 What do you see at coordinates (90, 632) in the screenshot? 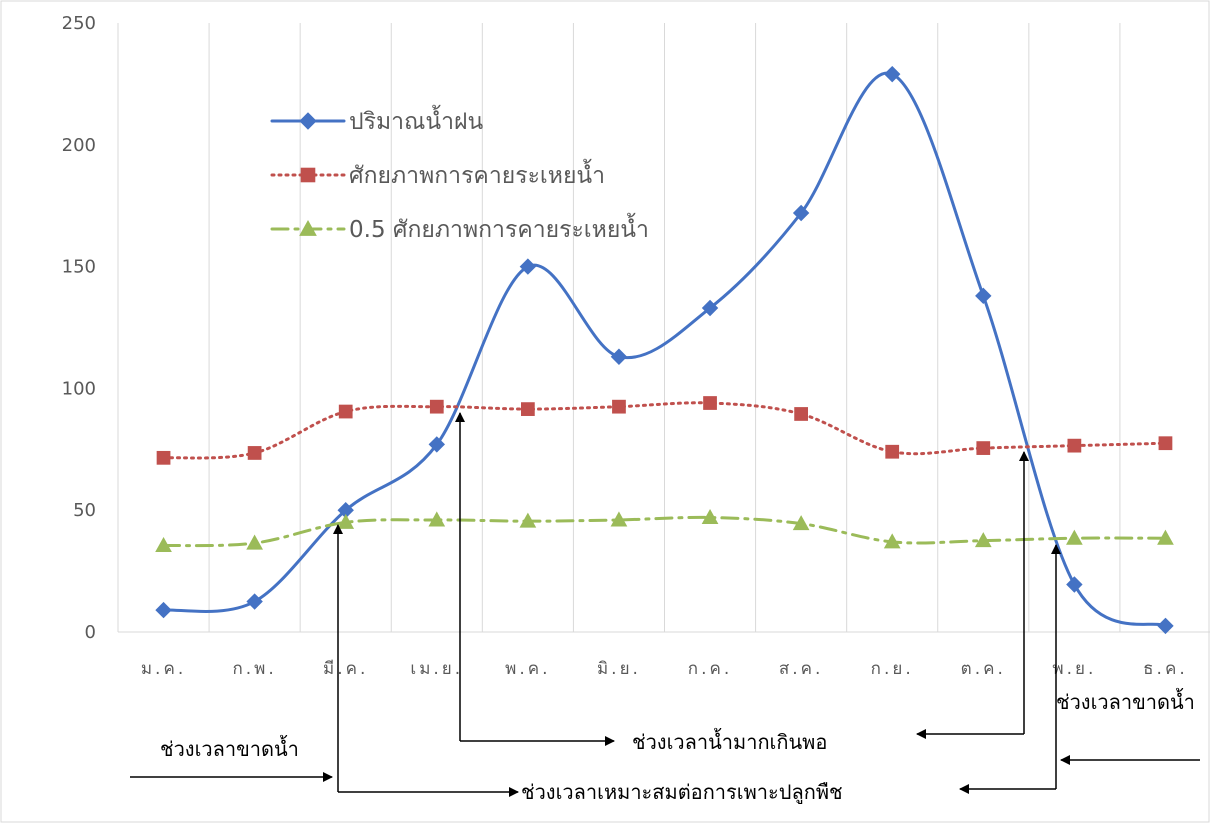
I see `y-tick-label: 0` at bounding box center [90, 632].